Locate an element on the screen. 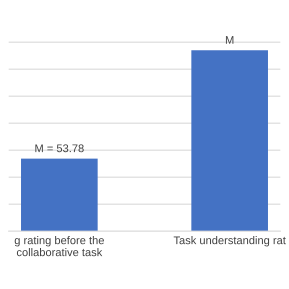 Image resolution: width=289 pixels, height=289 pixels. data-label: M = 53.78 is located at coordinates (59, 148).